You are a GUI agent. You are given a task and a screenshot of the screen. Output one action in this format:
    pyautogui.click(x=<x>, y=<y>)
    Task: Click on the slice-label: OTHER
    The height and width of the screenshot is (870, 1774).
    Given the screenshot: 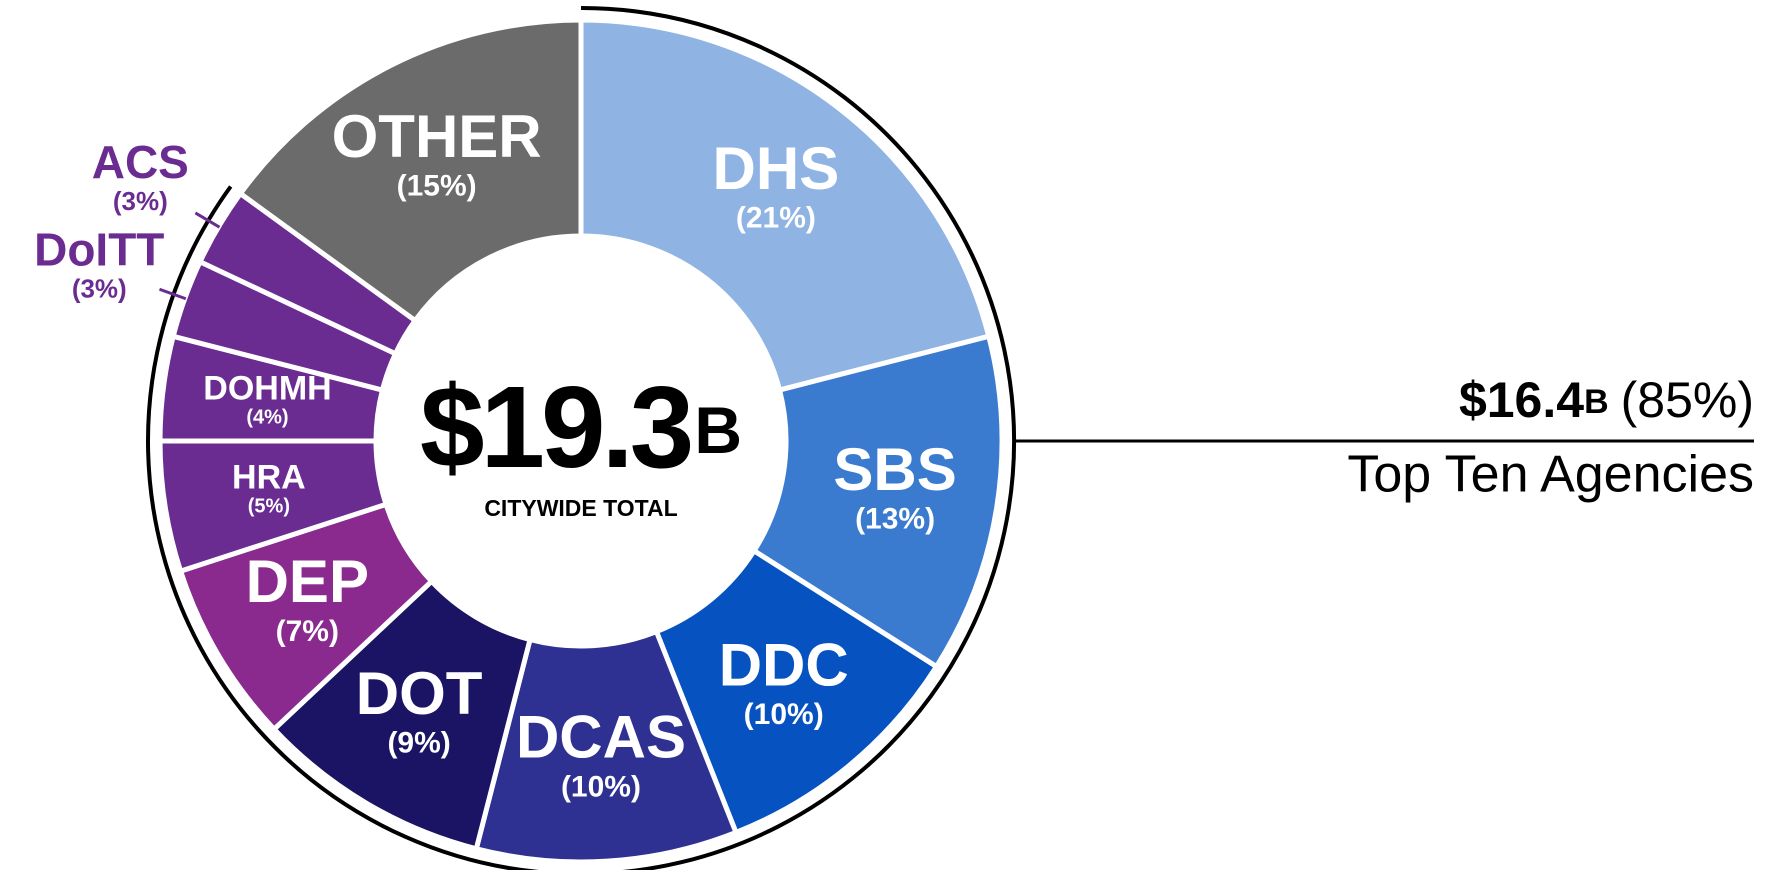 What is the action you would take?
    pyautogui.click(x=437, y=136)
    